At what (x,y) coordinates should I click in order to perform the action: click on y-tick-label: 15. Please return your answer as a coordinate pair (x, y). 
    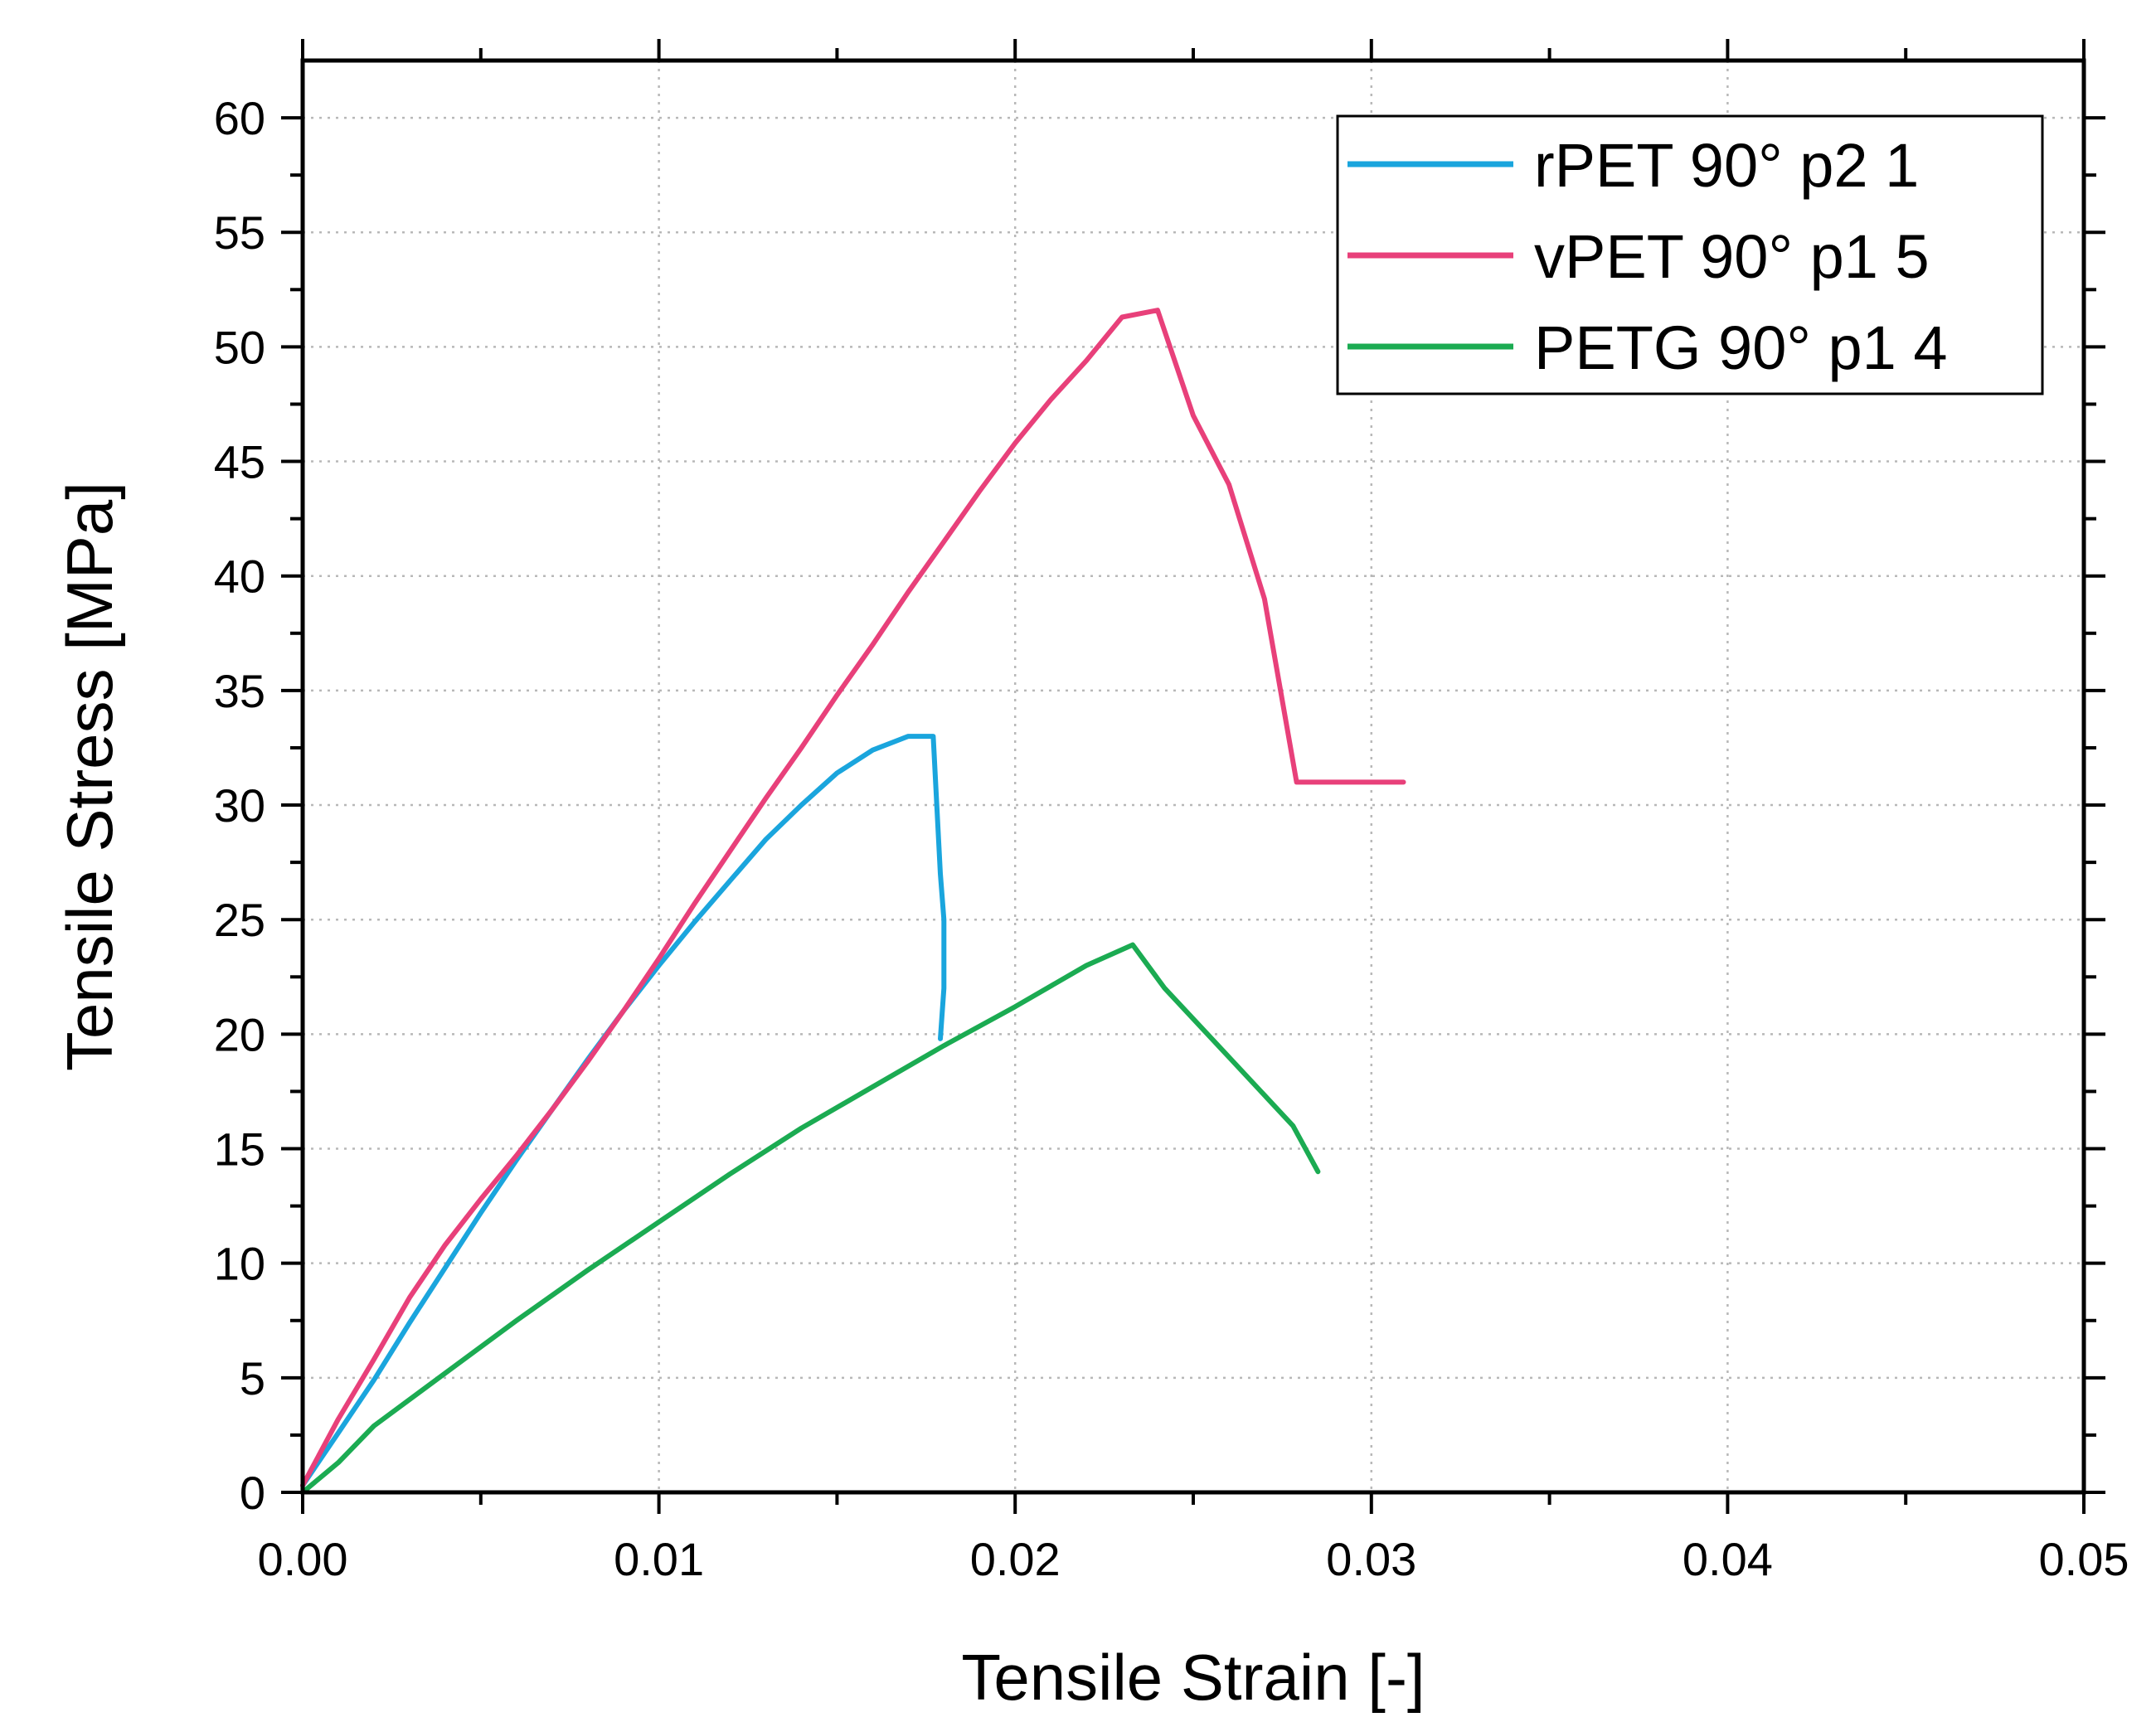
    Looking at the image, I should click on (239, 1149).